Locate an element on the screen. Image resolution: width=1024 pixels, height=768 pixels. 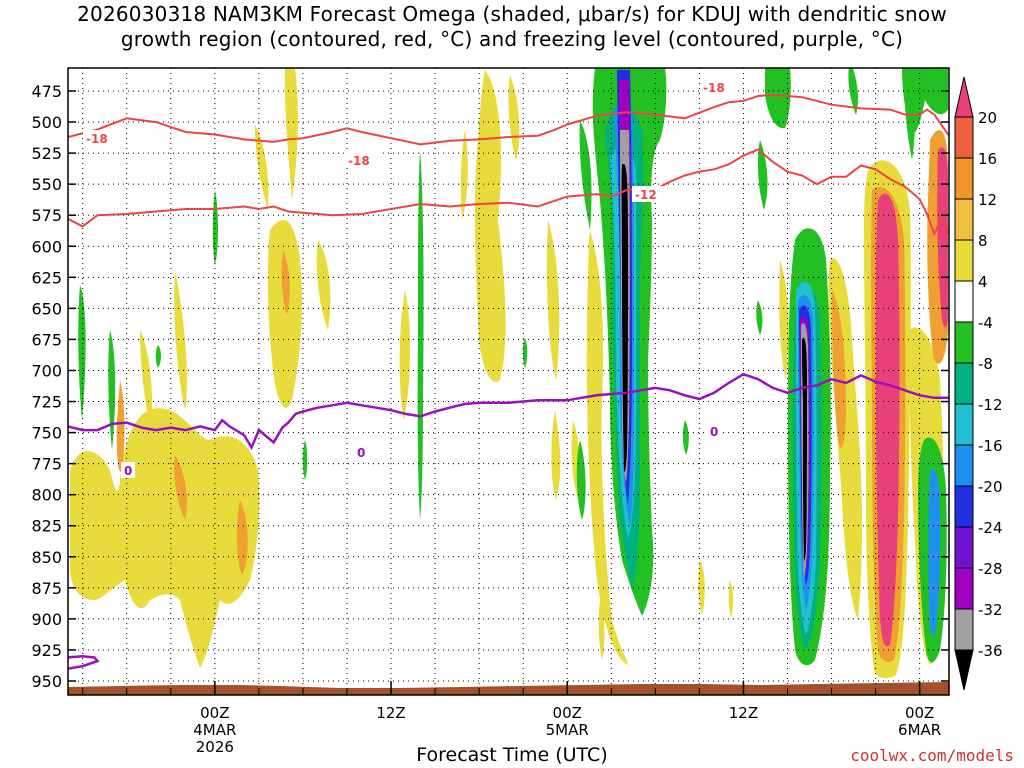
y-tick-label: 875 is located at coordinates (46, 588).